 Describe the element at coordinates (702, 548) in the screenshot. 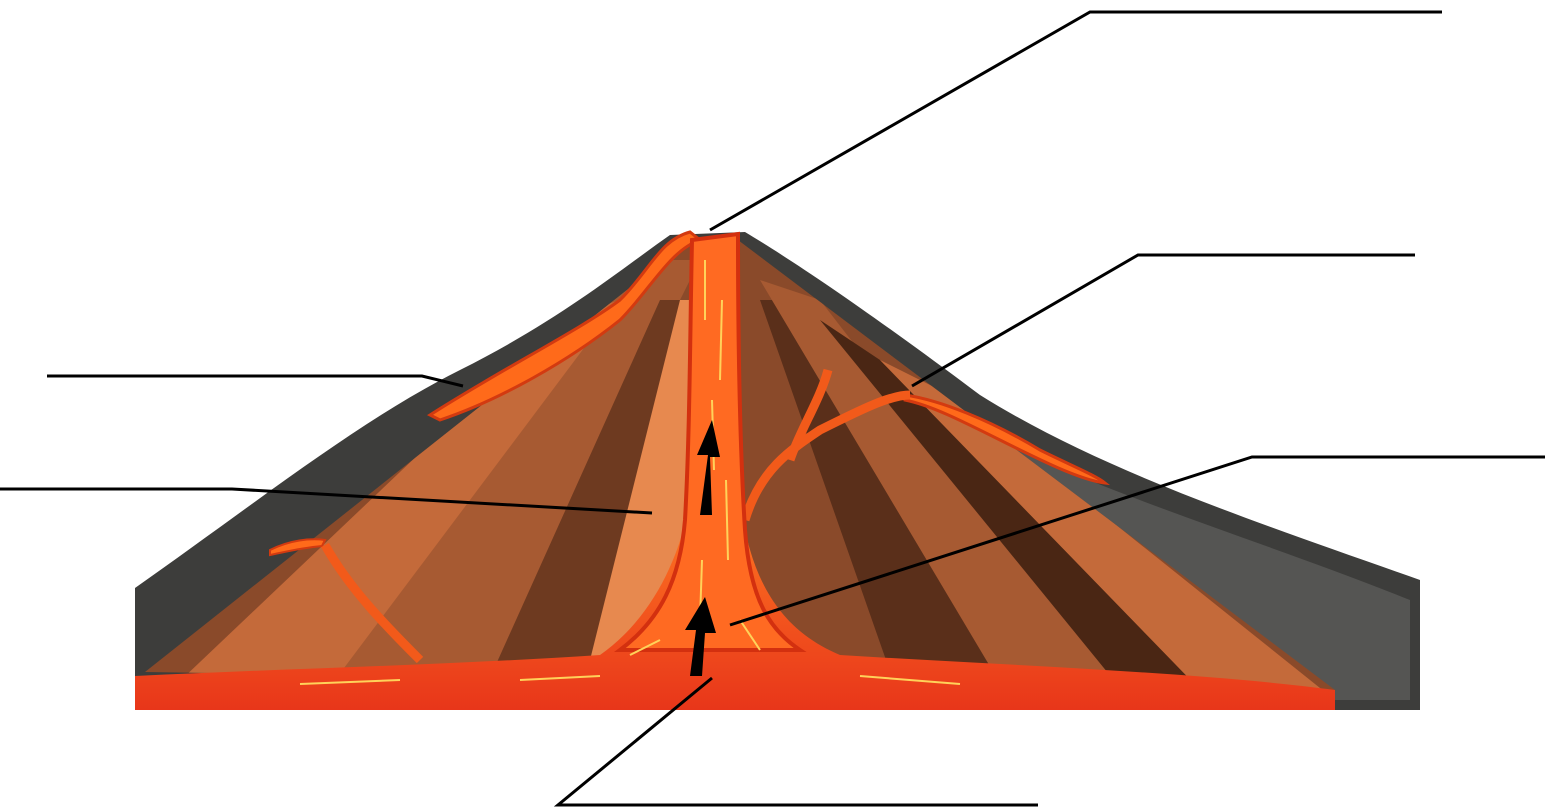

I see `flow-arrow` at that location.